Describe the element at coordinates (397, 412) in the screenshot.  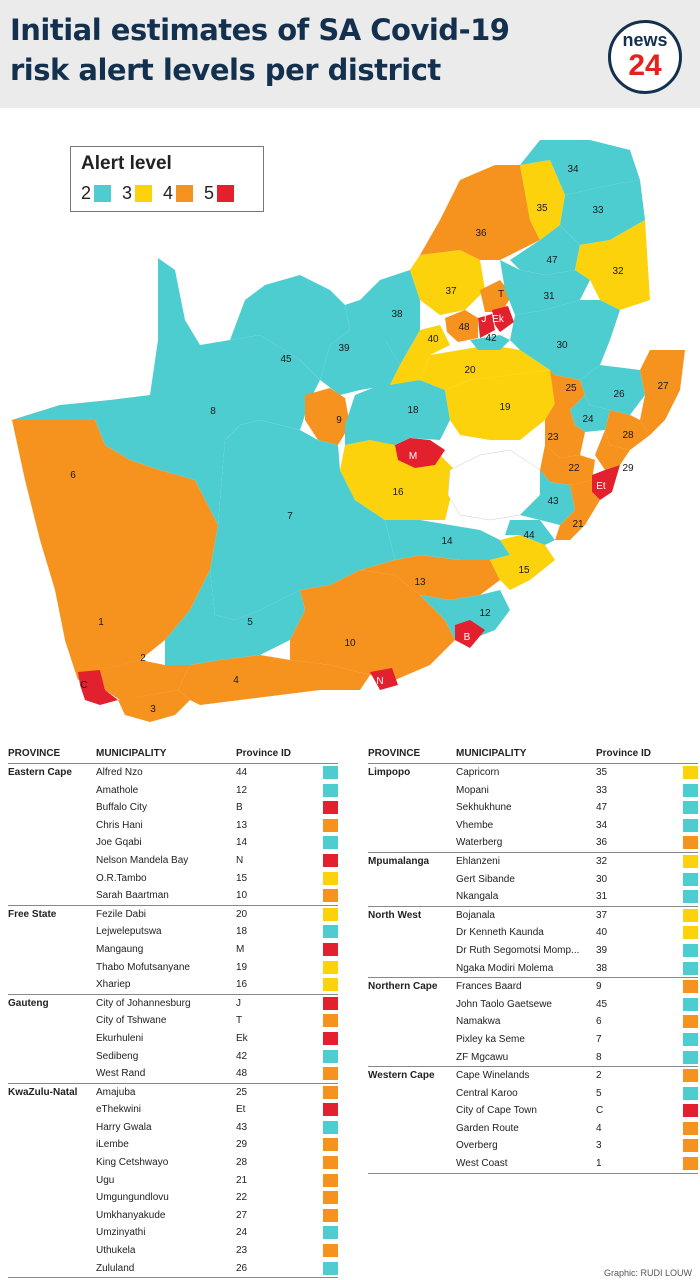
I see `region-18-lejweleputswa` at that location.